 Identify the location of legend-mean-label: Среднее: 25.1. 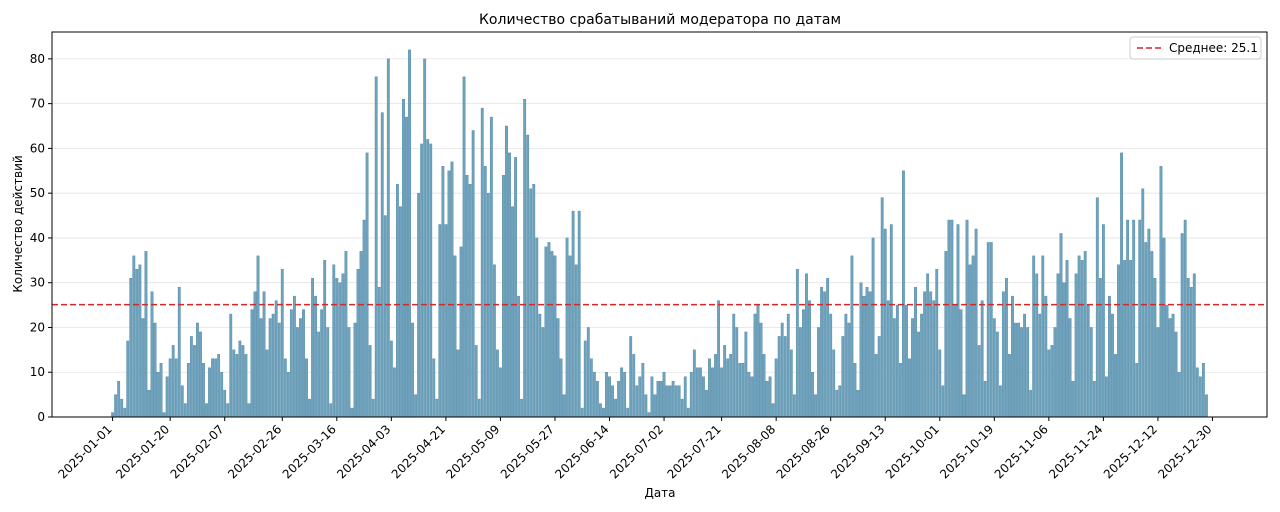
(1213, 48).